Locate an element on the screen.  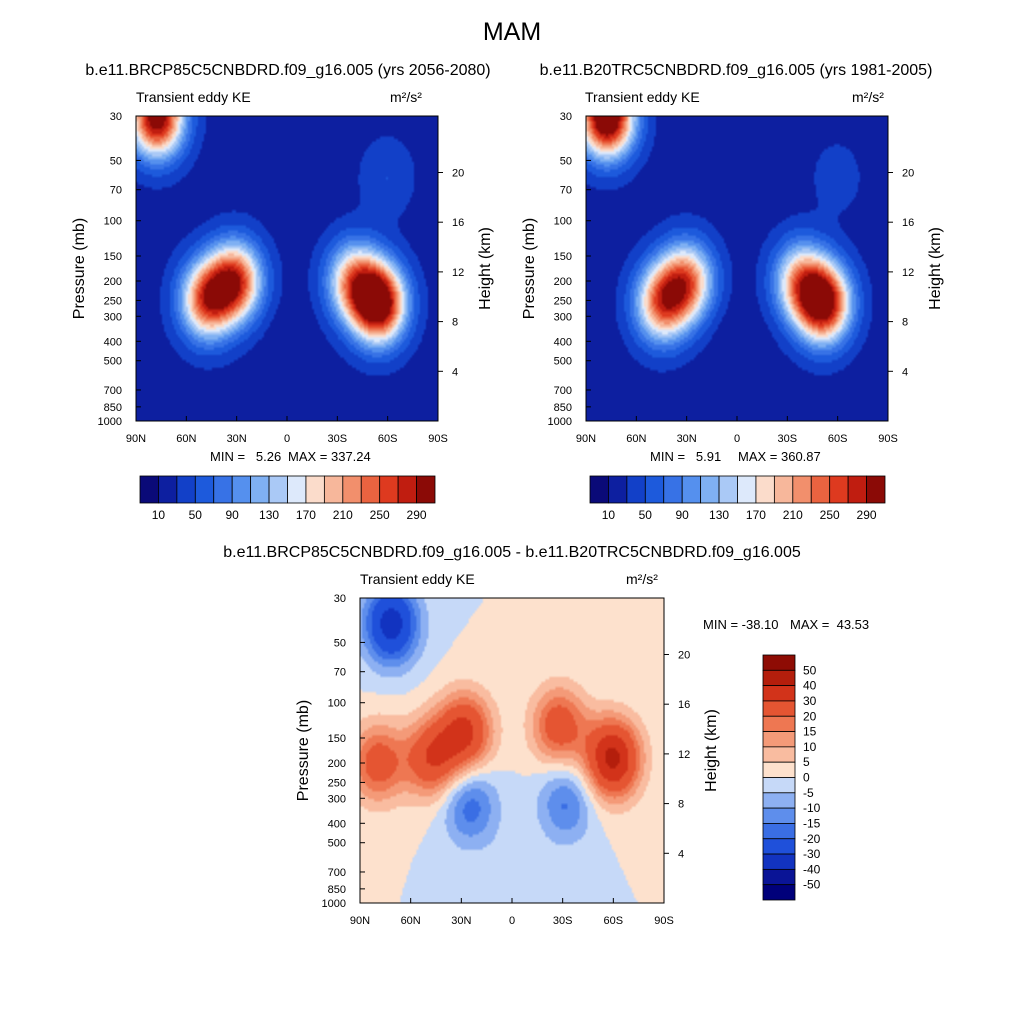
x-tick-label: 60S is located at coordinates (614, 921).